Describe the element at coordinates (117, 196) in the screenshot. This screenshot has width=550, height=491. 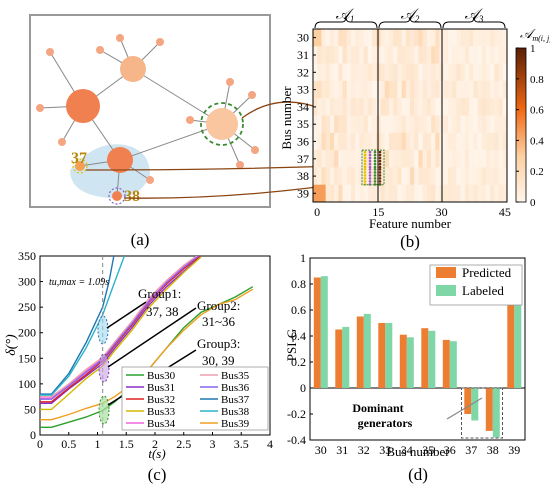
I see `bus-38-node` at that location.